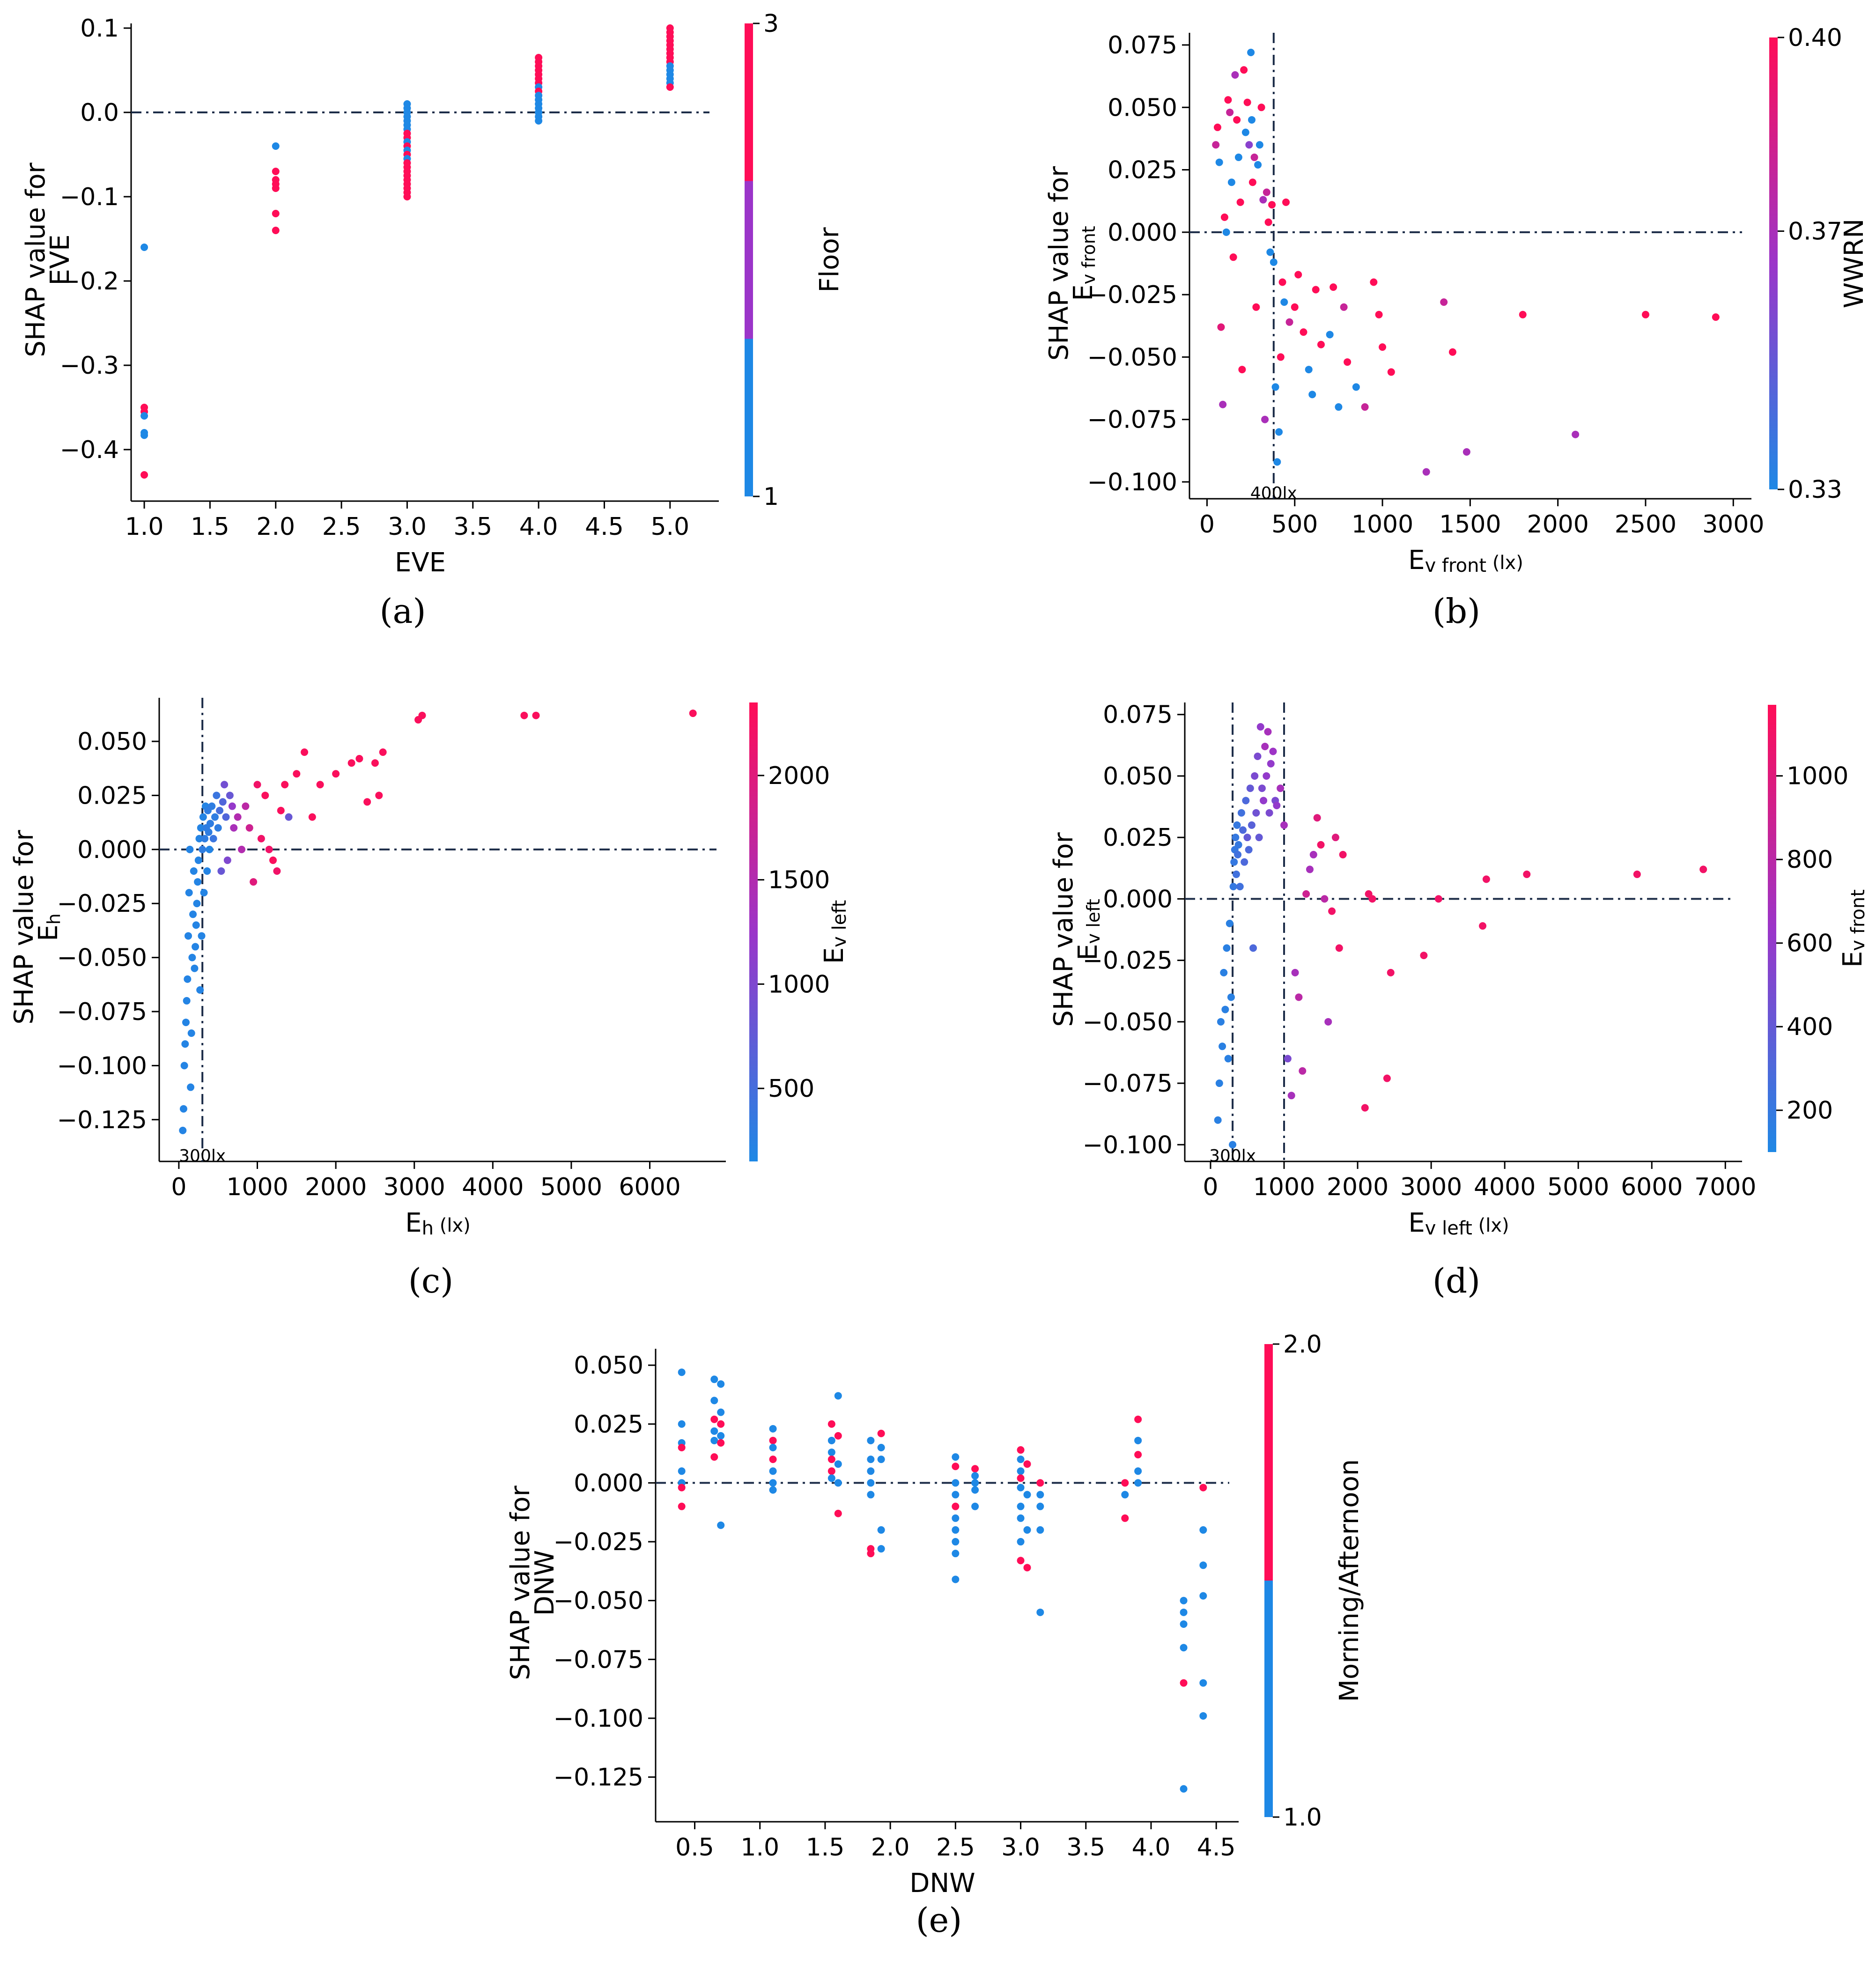 The width and height of the screenshot is (1876, 1966). What do you see at coordinates (1470, 525) in the screenshot?
I see `x-tick-label: 1500` at bounding box center [1470, 525].